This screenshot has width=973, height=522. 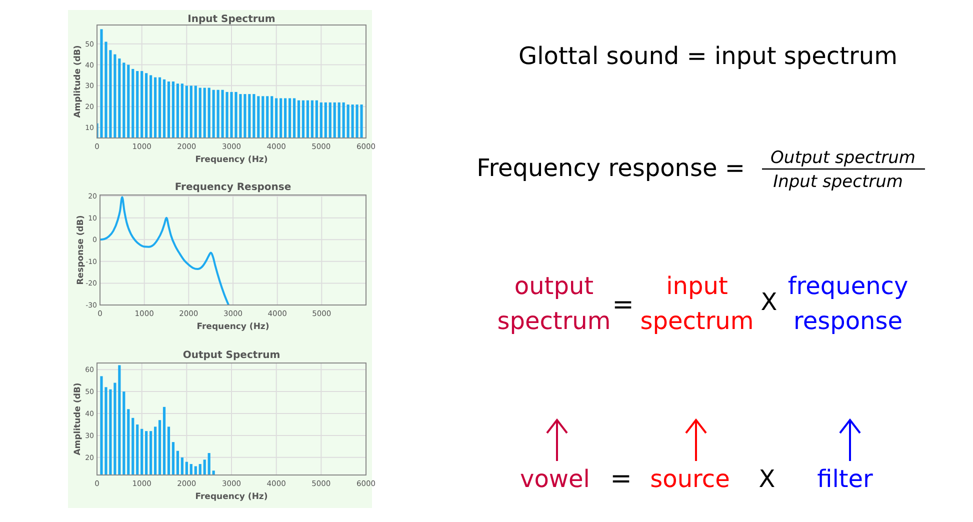 What do you see at coordinates (697, 303) in the screenshot?
I see `text: input spectrum` at bounding box center [697, 303].